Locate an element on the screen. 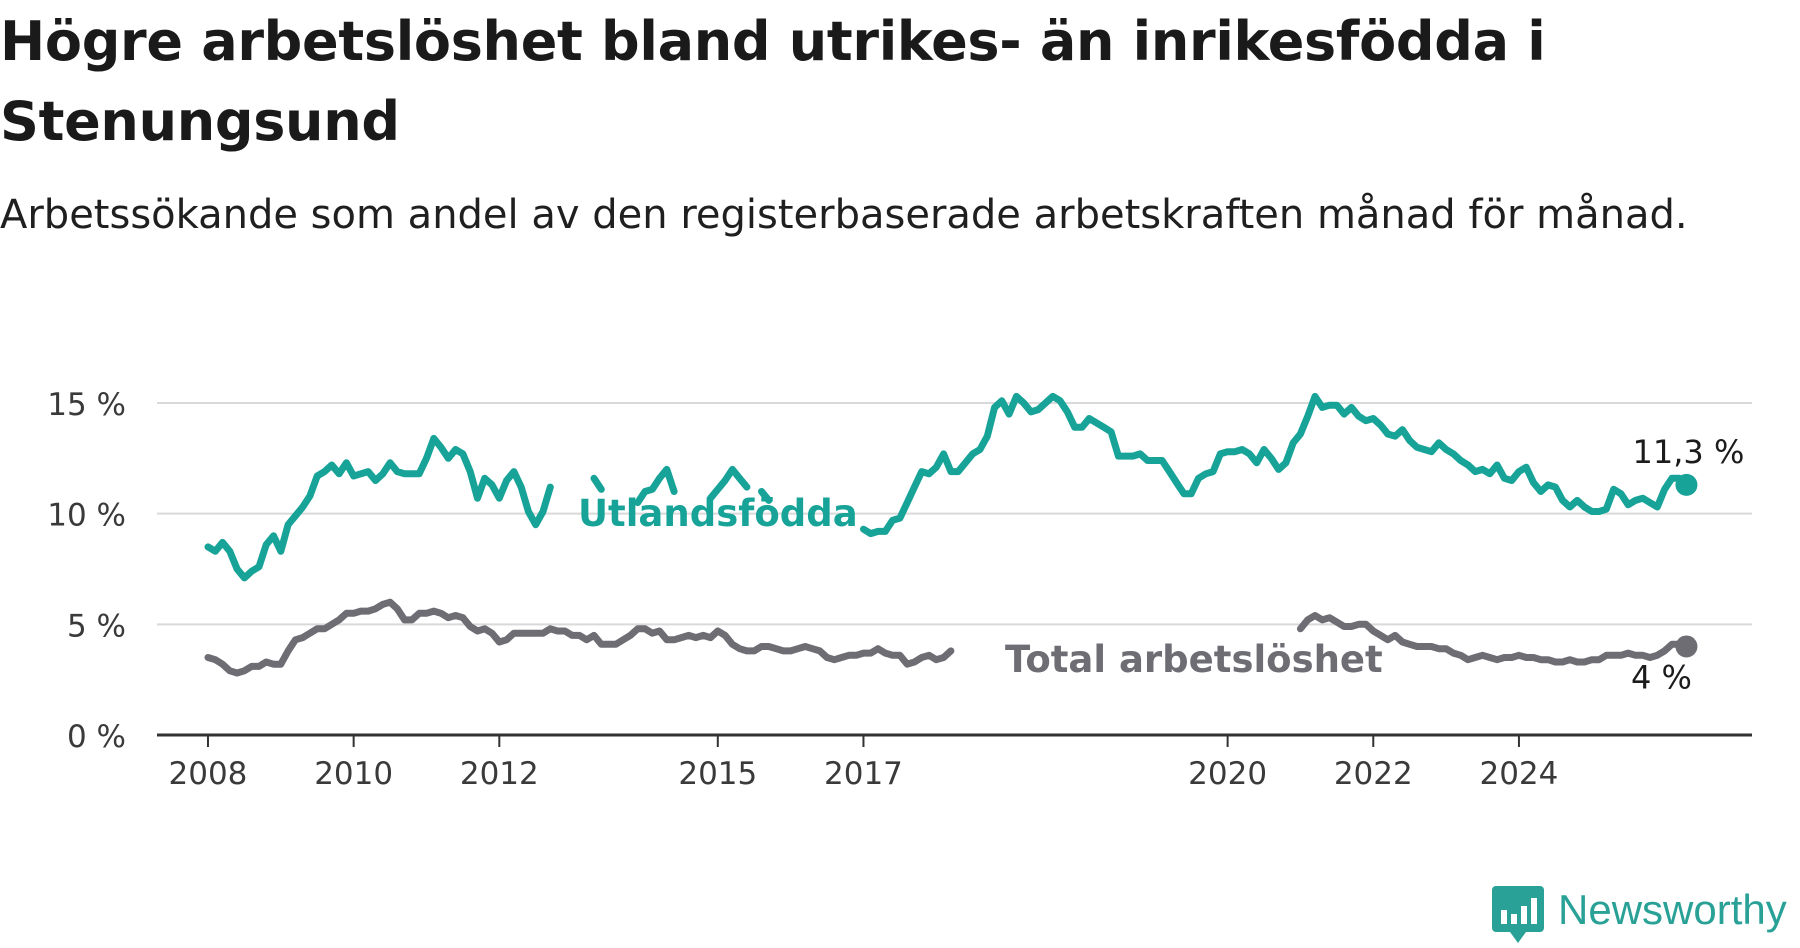 This screenshot has height=948, width=1800. x-tick-label: 2015 is located at coordinates (717, 774).